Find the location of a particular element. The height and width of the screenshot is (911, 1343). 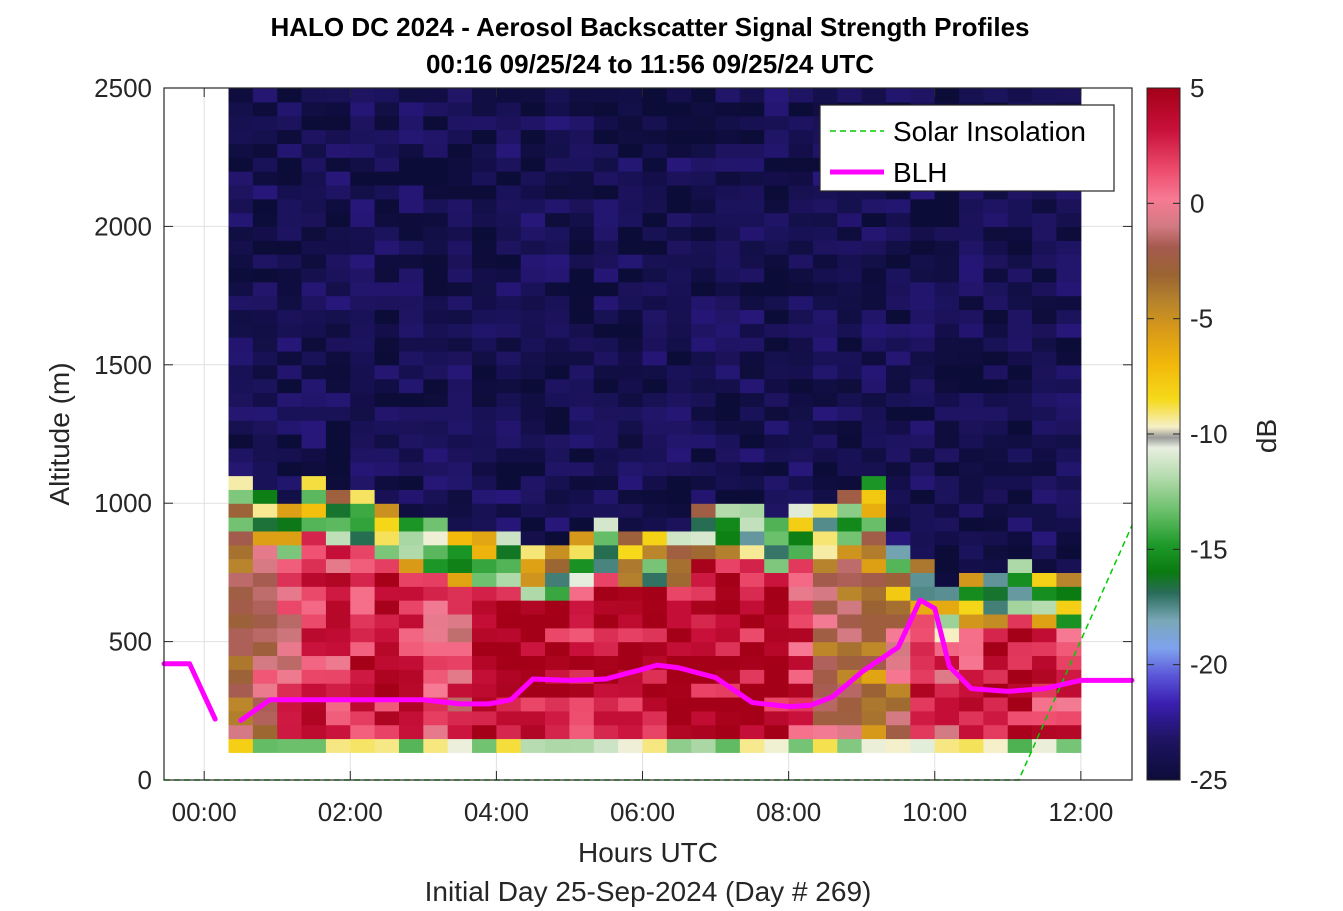

colorbar-tick-label: -20 is located at coordinates (1209, 665).